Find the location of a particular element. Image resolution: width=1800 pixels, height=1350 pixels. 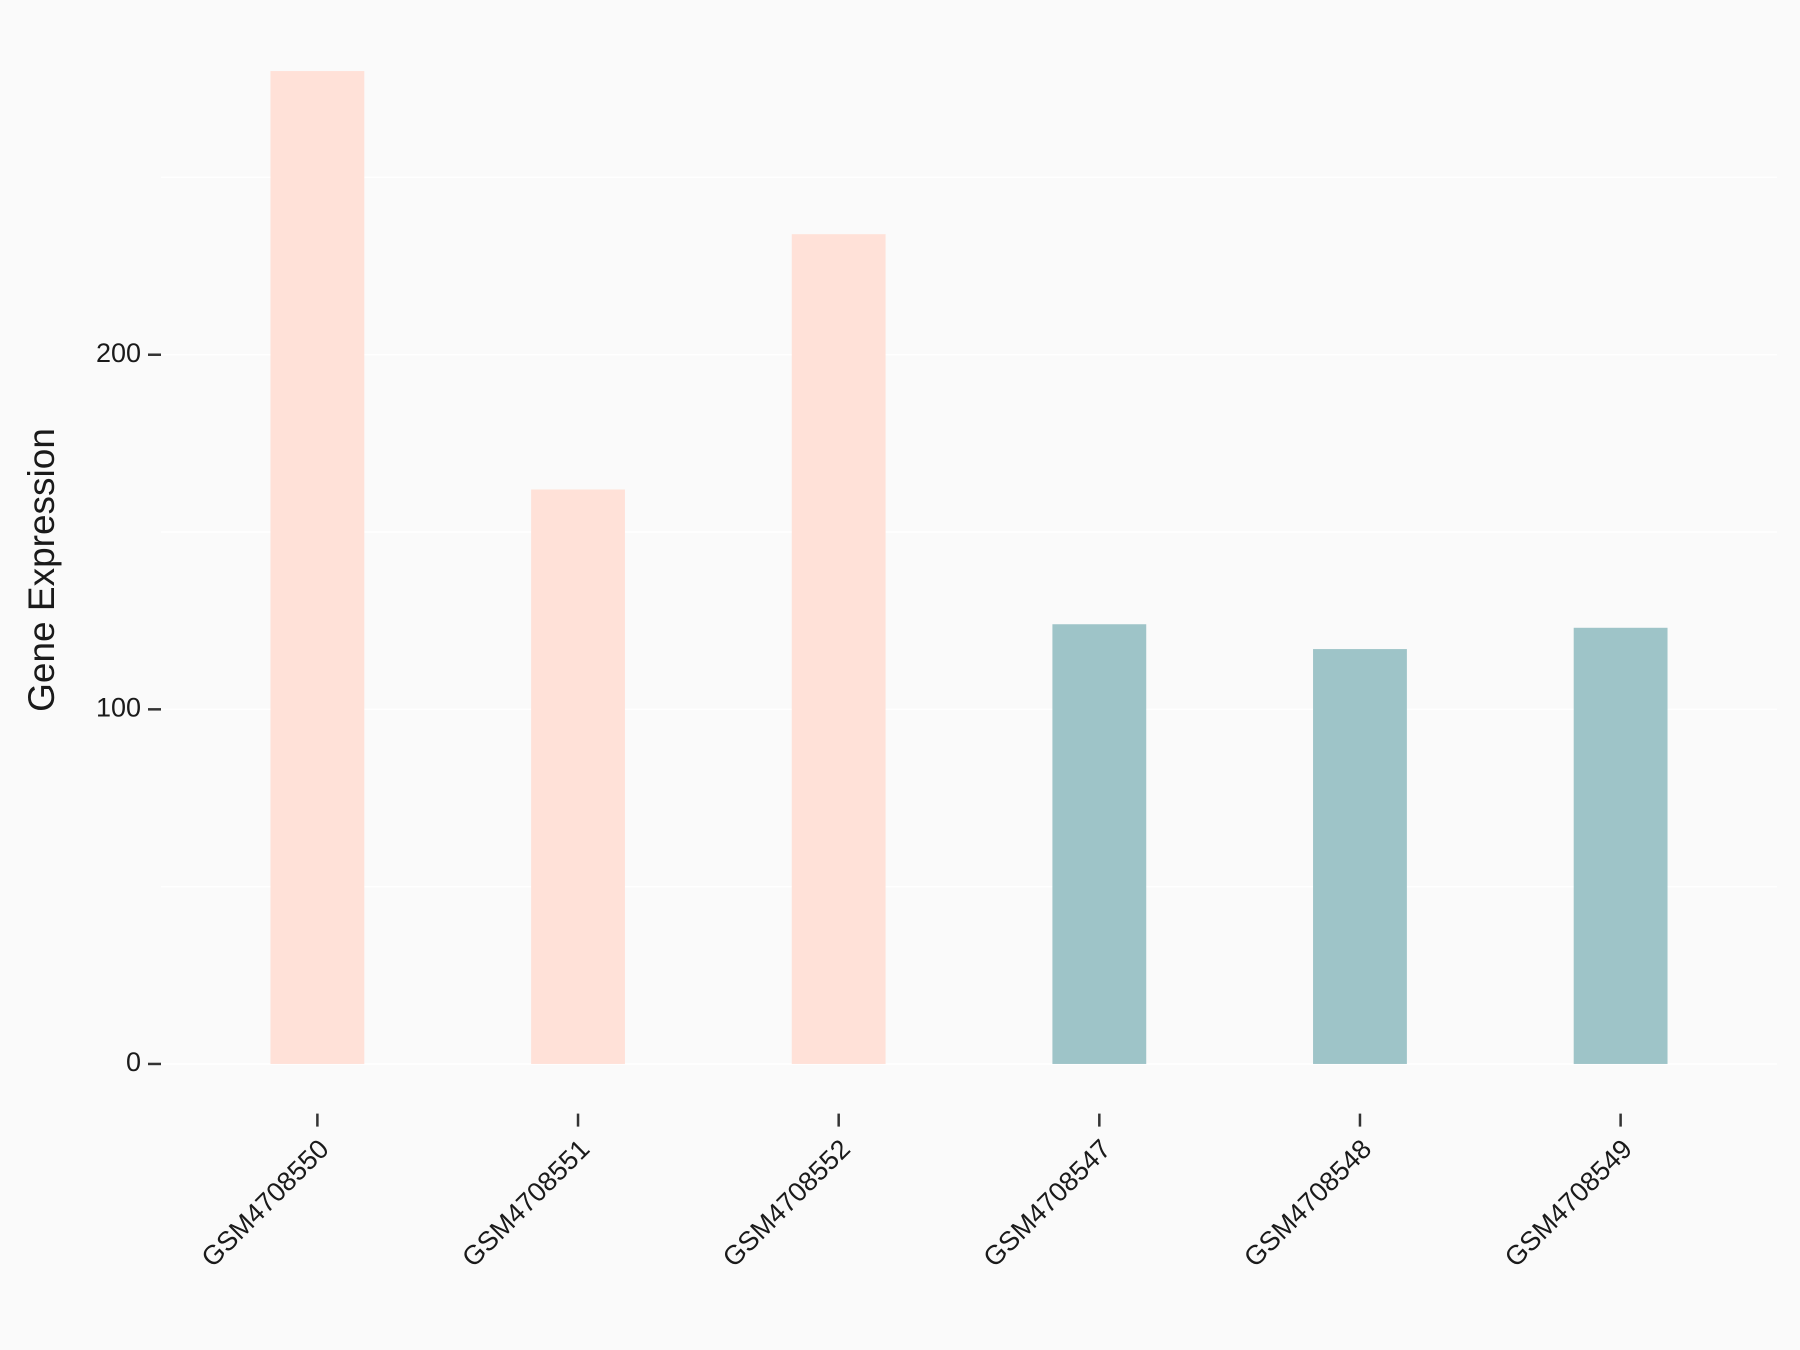

y-tick-label: 200 is located at coordinates (118, 353).